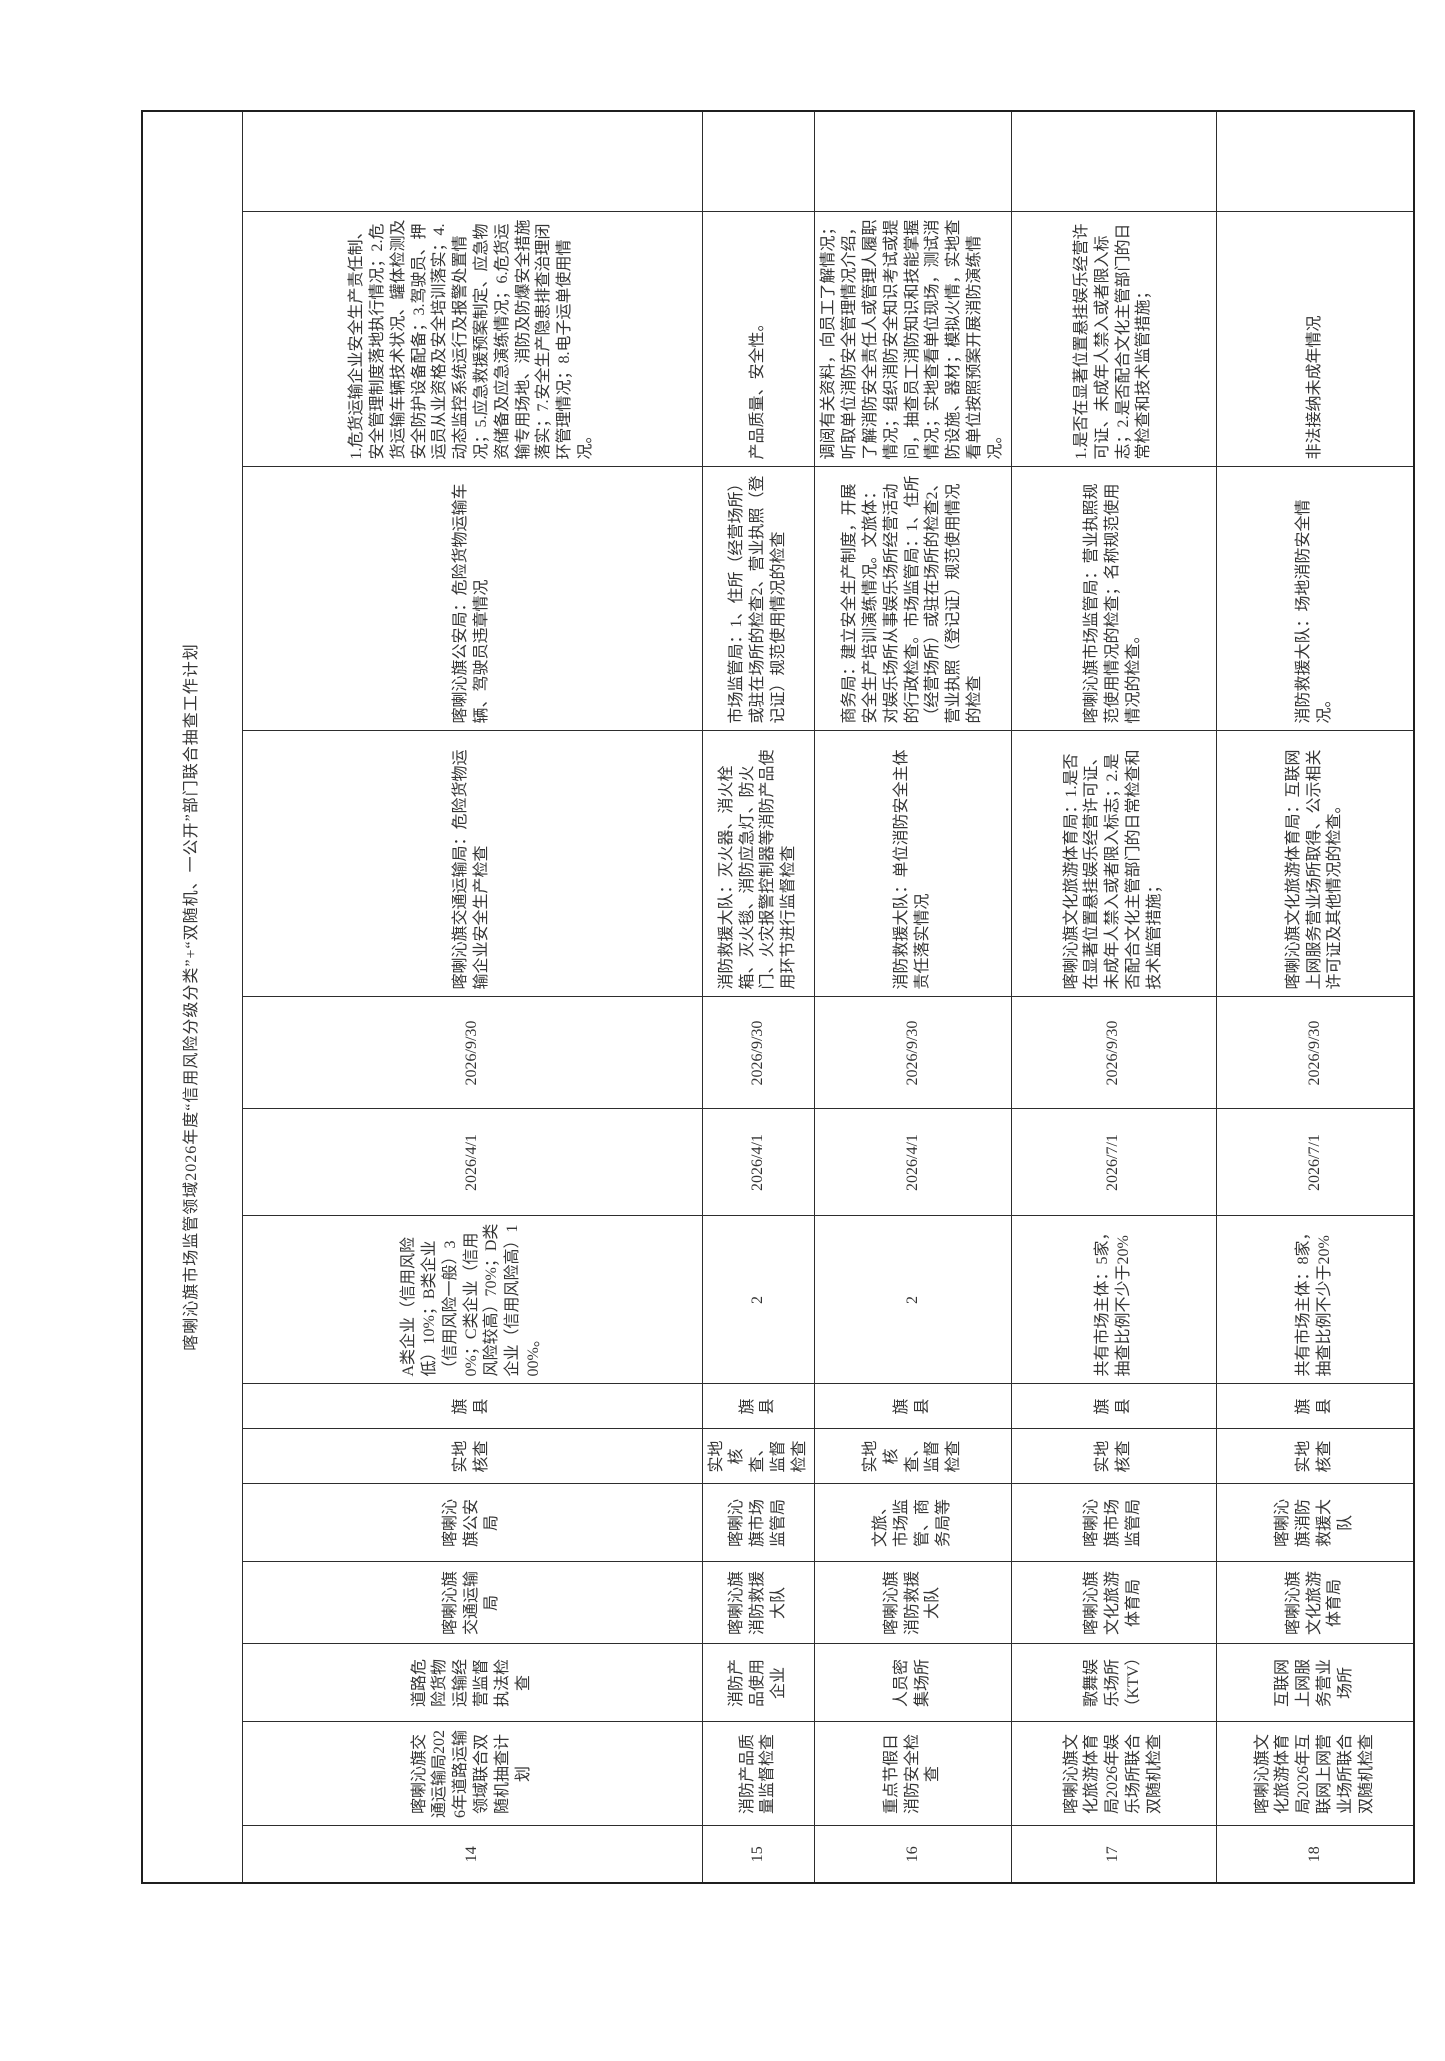 This screenshot has width=1445, height=2061. I want to click on cell-14-scope: 旗县, so click(472, 1406).